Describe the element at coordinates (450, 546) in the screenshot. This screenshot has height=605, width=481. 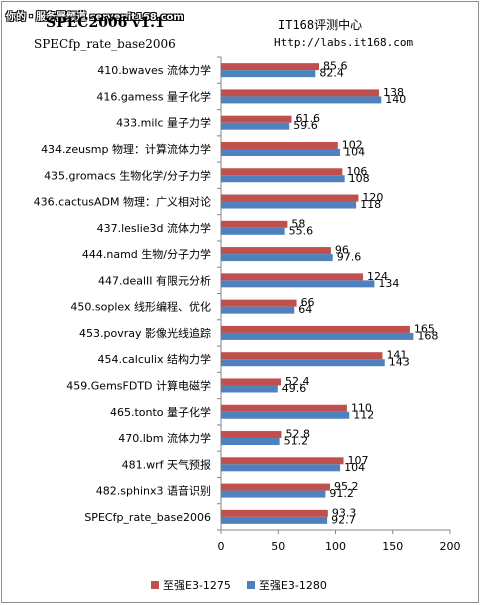
I see `x-tick-label: 200` at that location.